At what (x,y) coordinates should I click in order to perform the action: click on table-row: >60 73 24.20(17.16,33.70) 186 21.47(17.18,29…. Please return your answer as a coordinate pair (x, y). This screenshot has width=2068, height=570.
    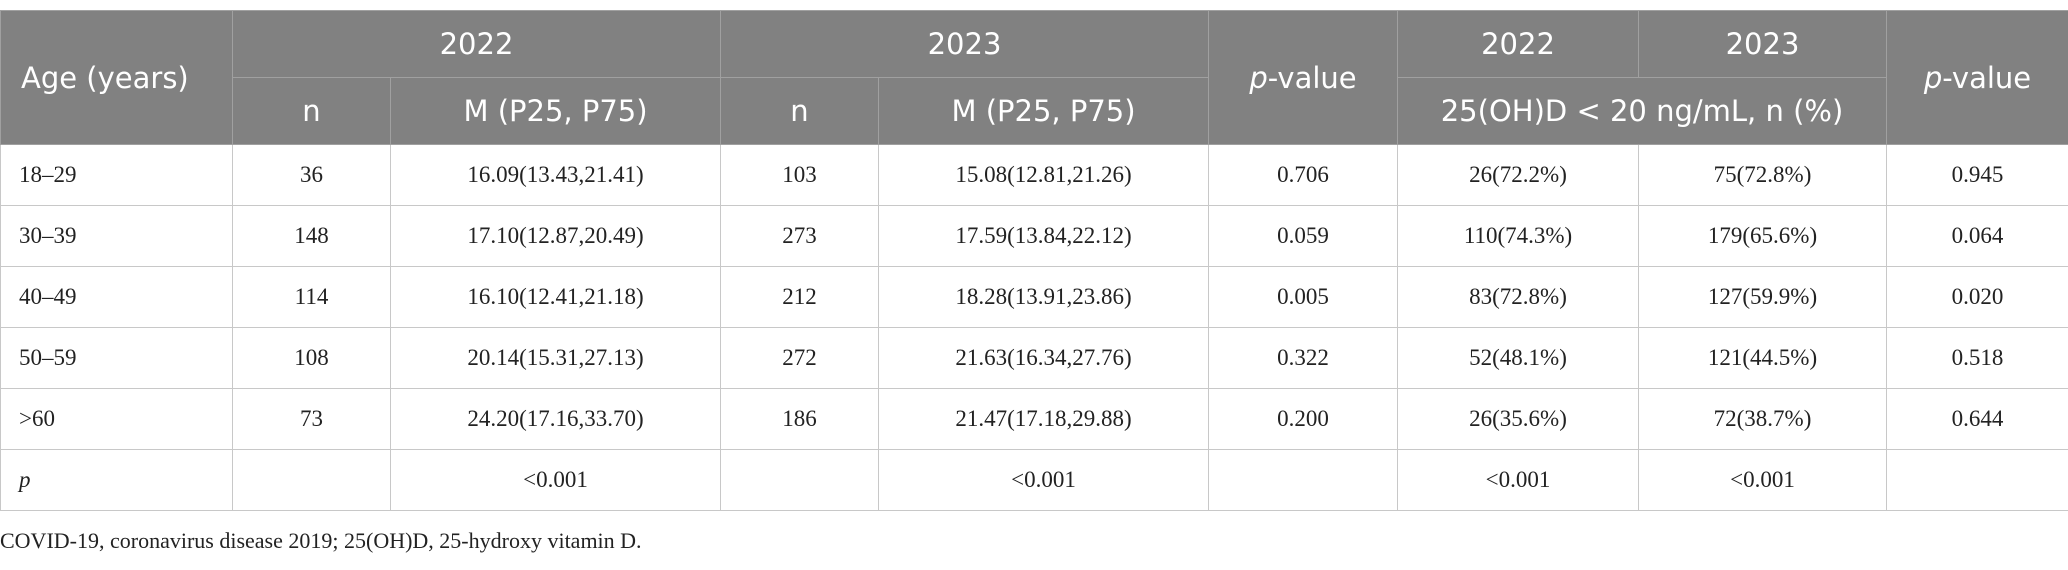
    Looking at the image, I should click on (1034, 419).